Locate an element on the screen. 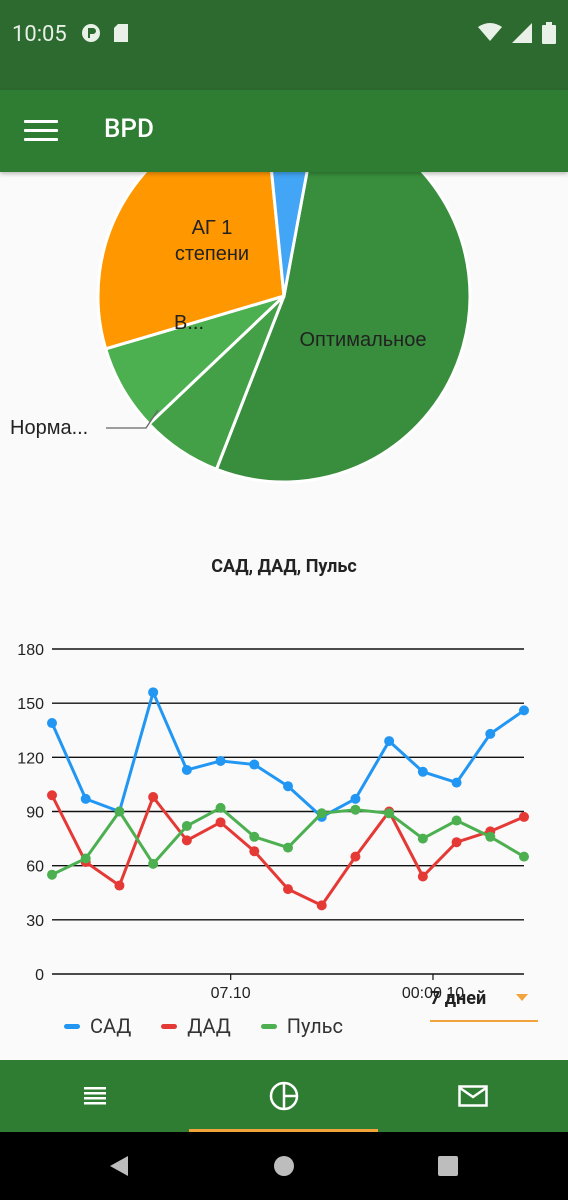 This screenshot has height=1200, width=568. legend-swatch-pulse is located at coordinates (268, 1026).